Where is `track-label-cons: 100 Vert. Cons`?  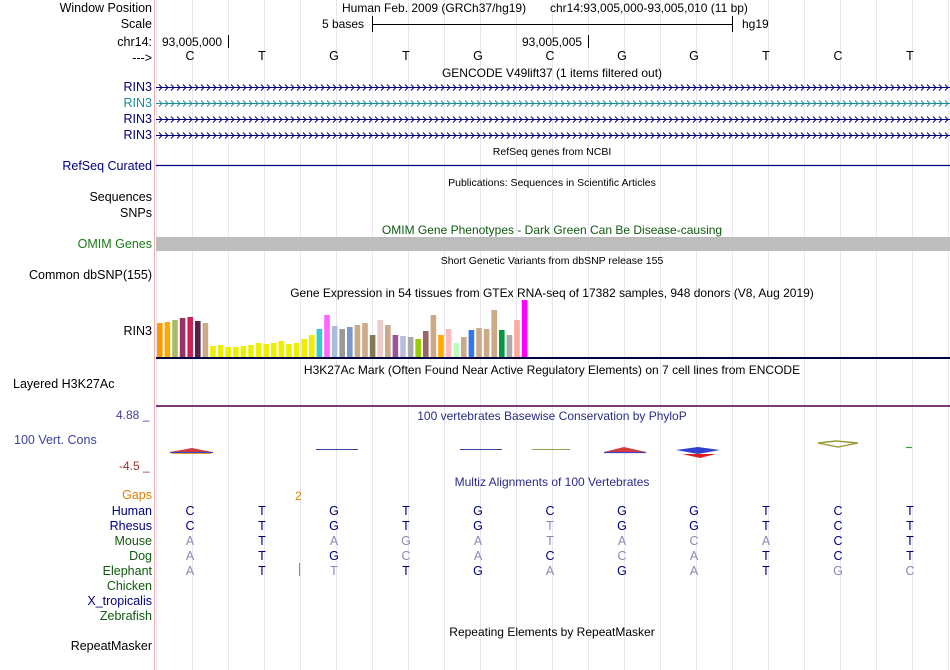
track-label-cons: 100 Vert. Cons is located at coordinates (55, 440).